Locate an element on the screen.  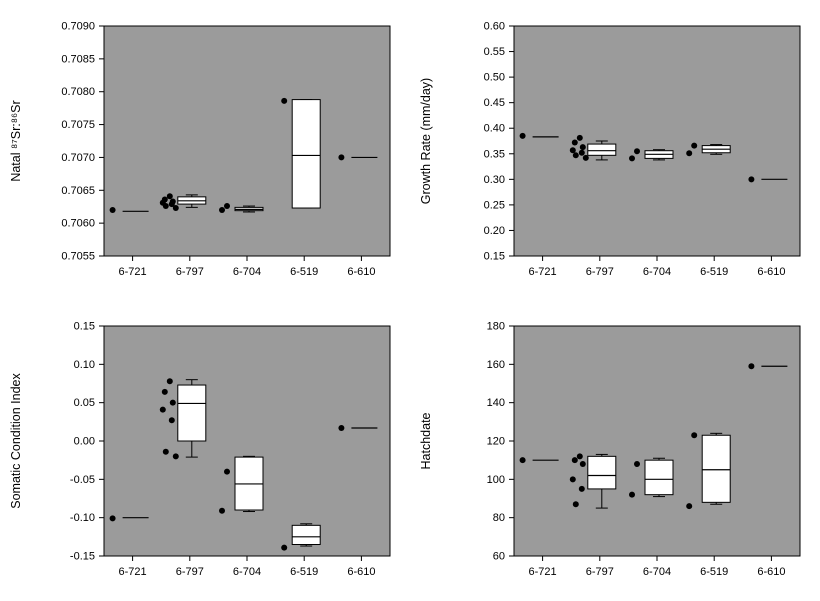
y-axis-label: Hatchdate is located at coordinates (426, 440).